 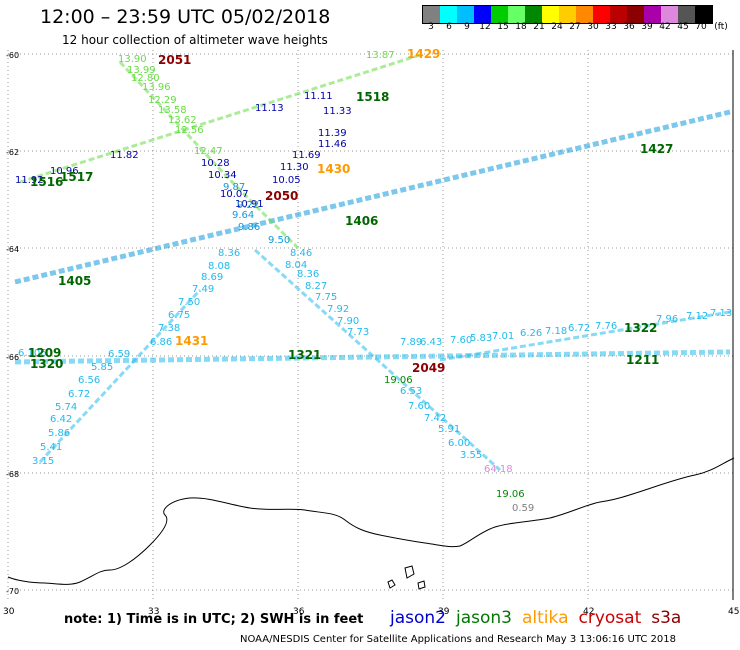 I want to click on wave-height-label: 8.04, so click(x=296, y=265).